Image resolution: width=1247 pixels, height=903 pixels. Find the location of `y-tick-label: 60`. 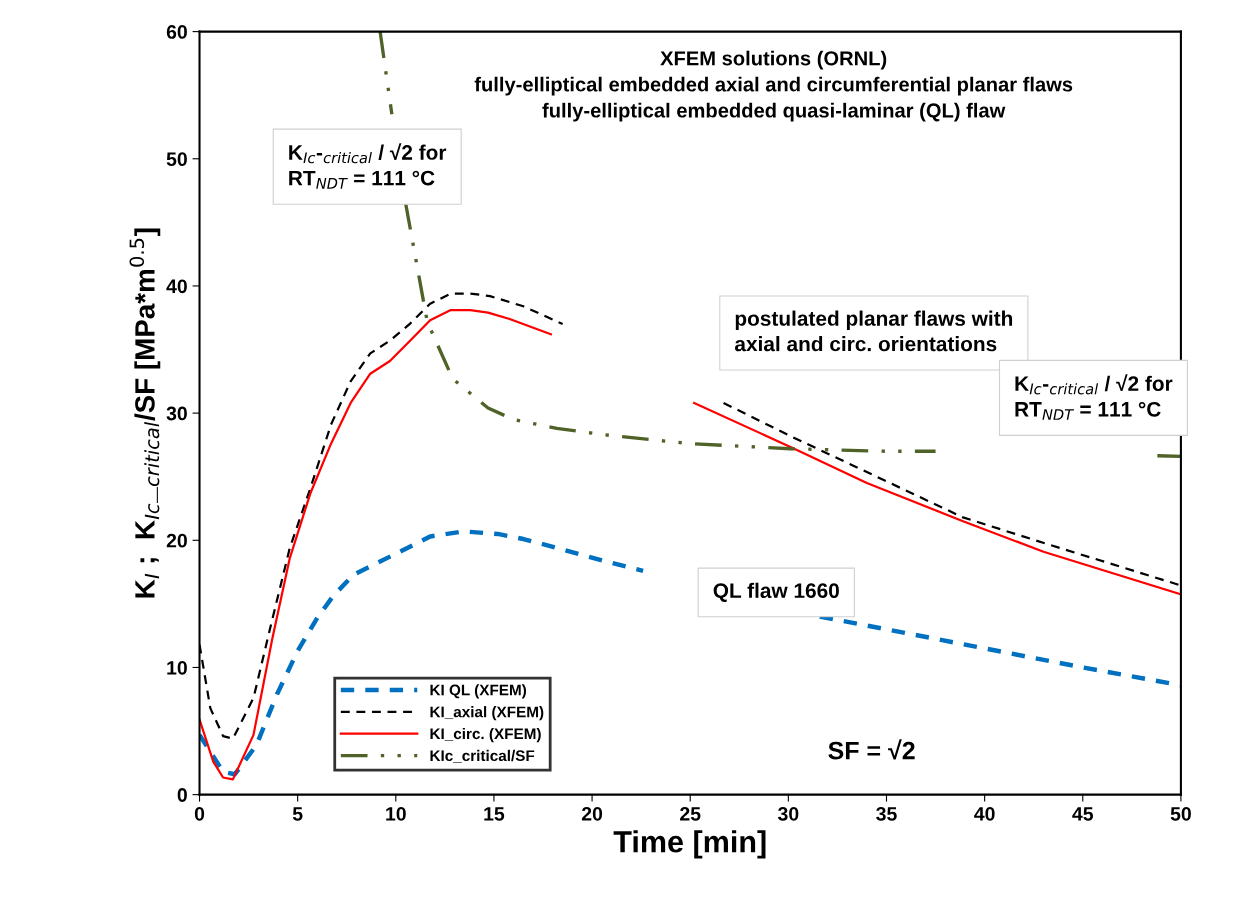

y-tick-label: 60 is located at coordinates (176, 32).